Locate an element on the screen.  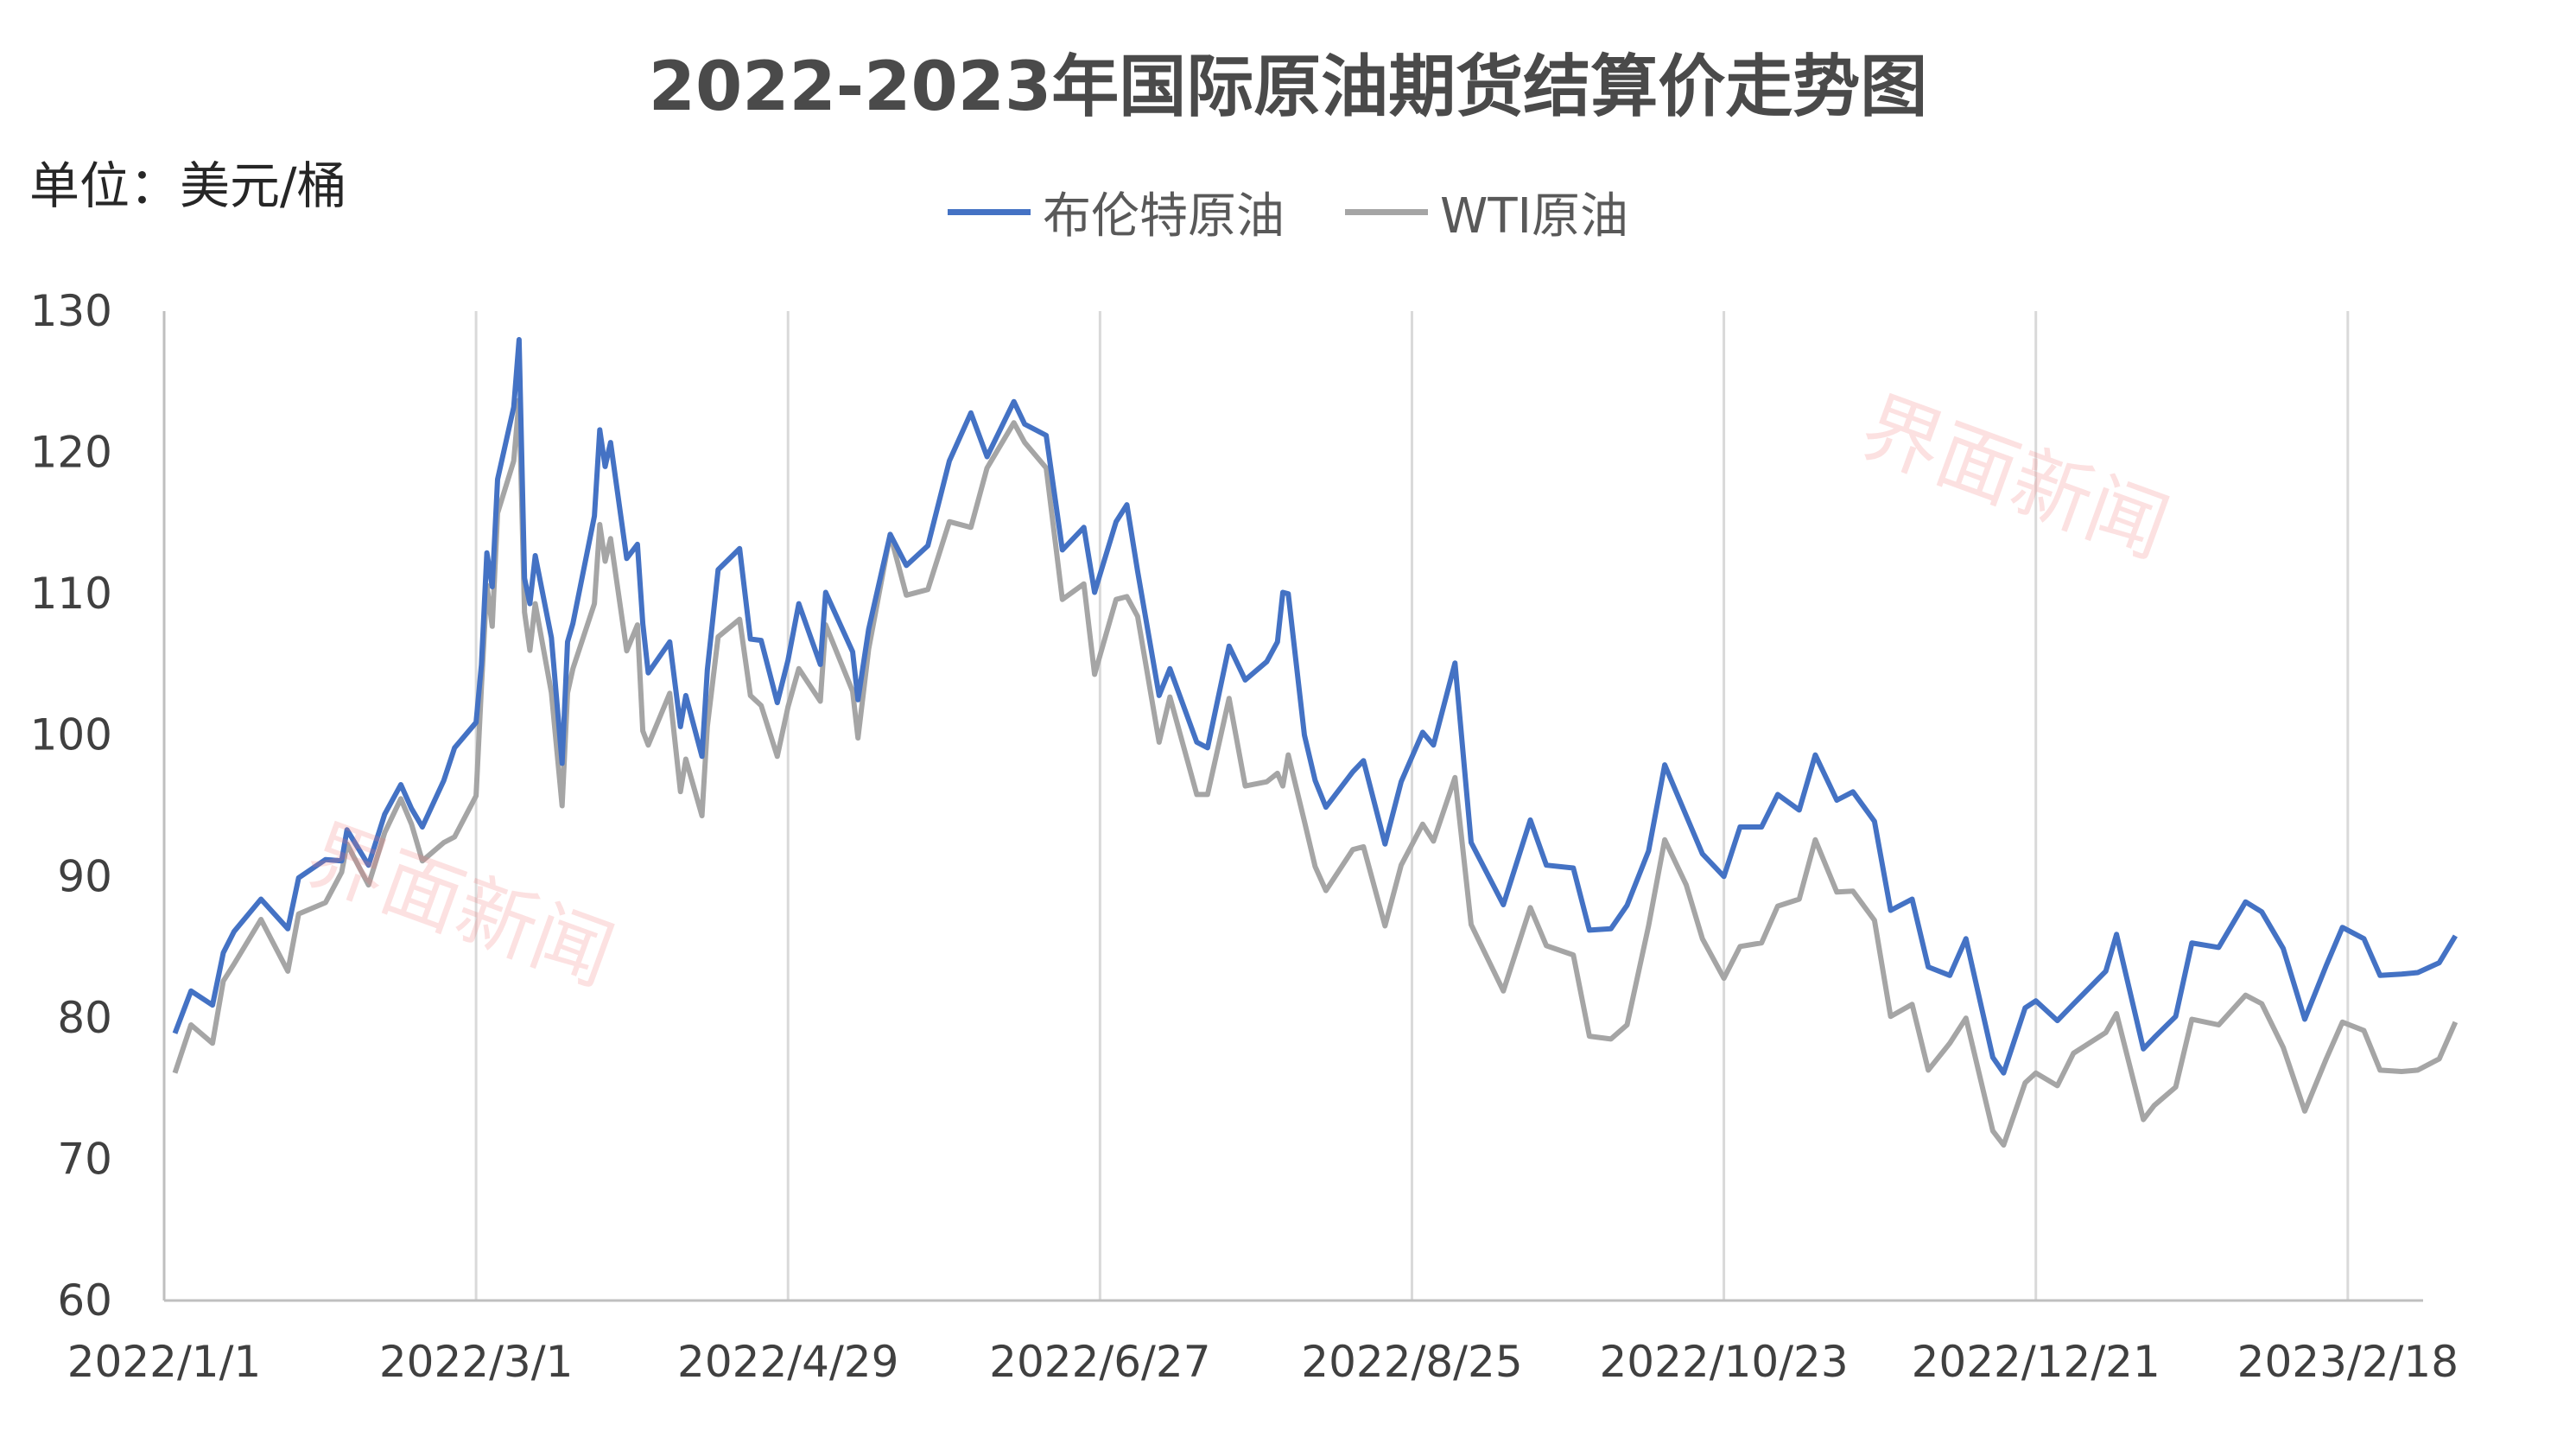
y-tick-label: 120 is located at coordinates (71, 453).